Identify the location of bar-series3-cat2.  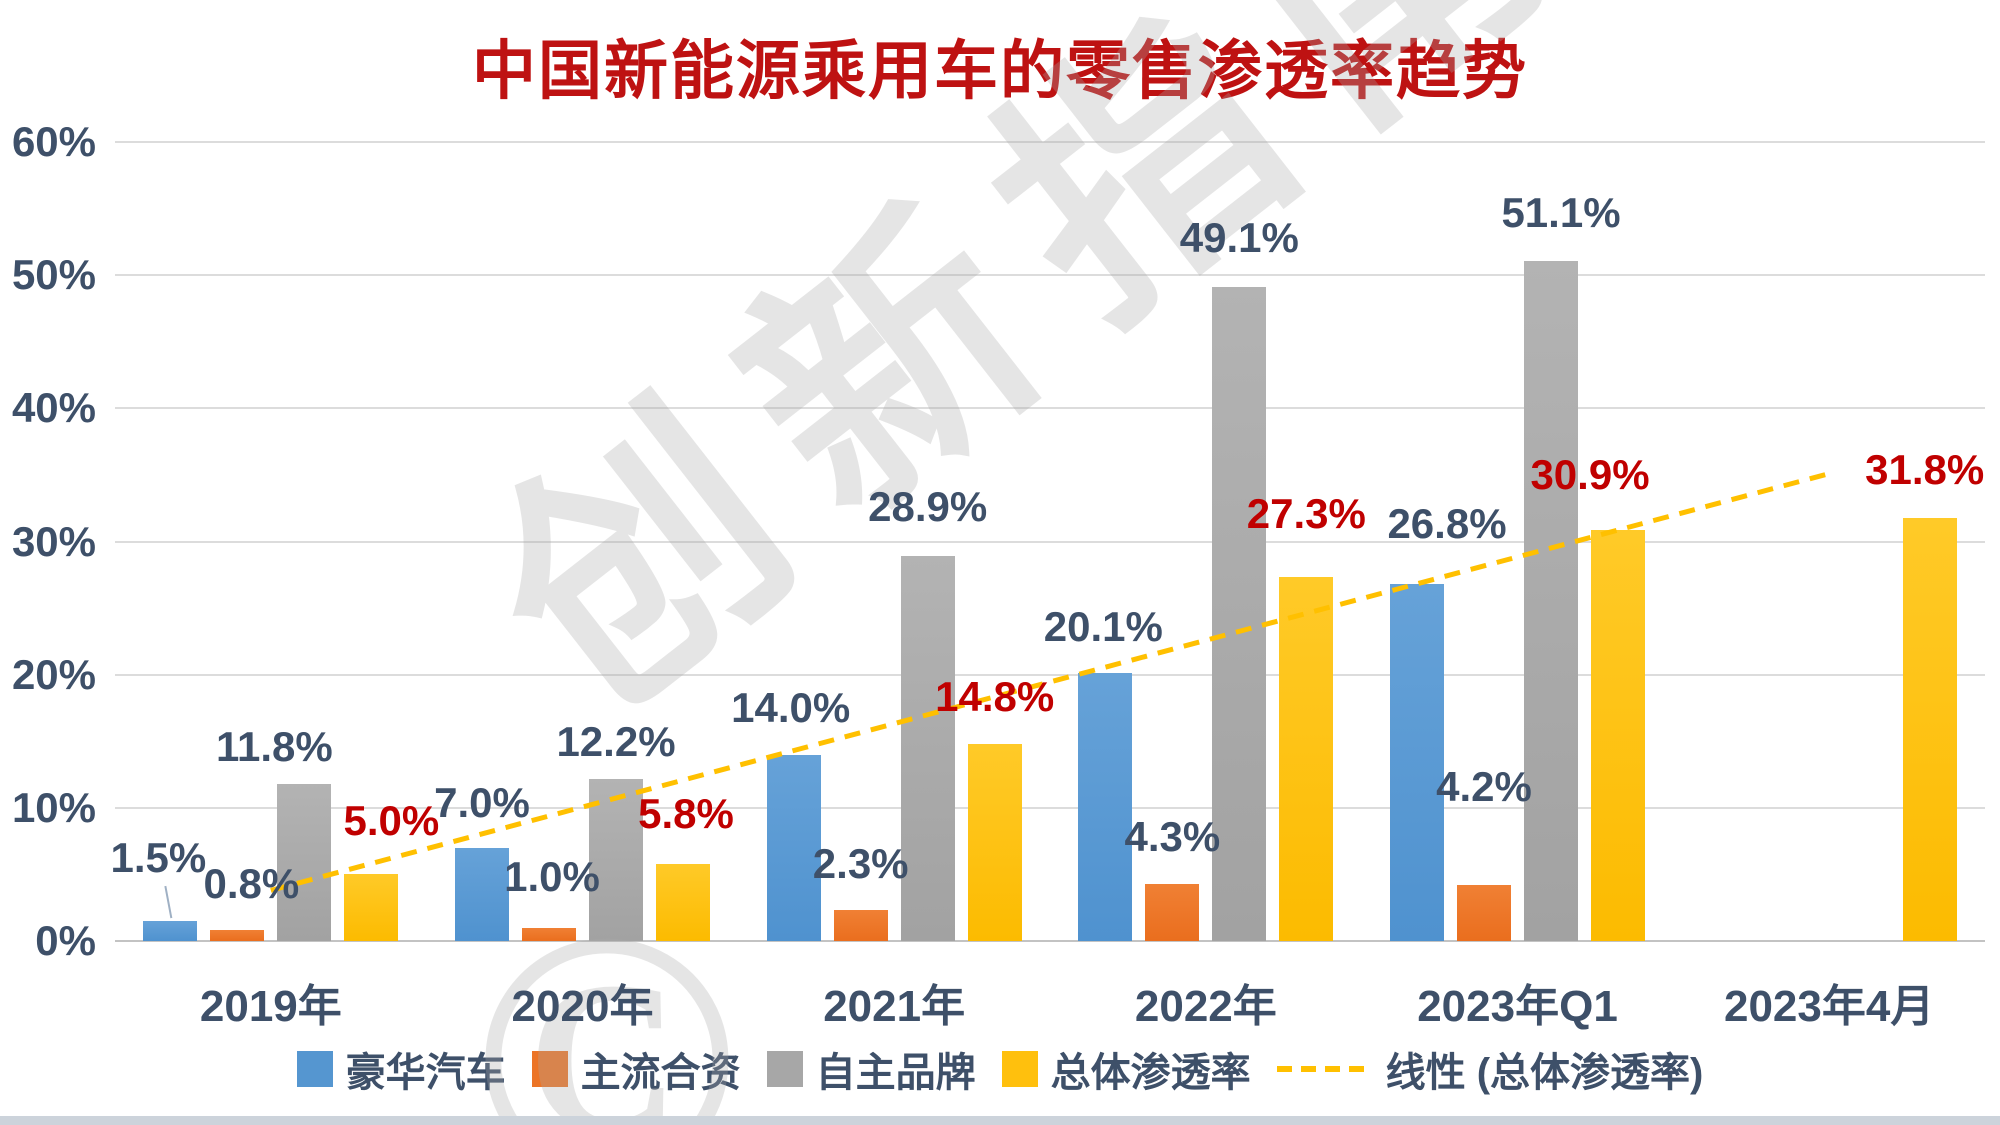
(994, 842).